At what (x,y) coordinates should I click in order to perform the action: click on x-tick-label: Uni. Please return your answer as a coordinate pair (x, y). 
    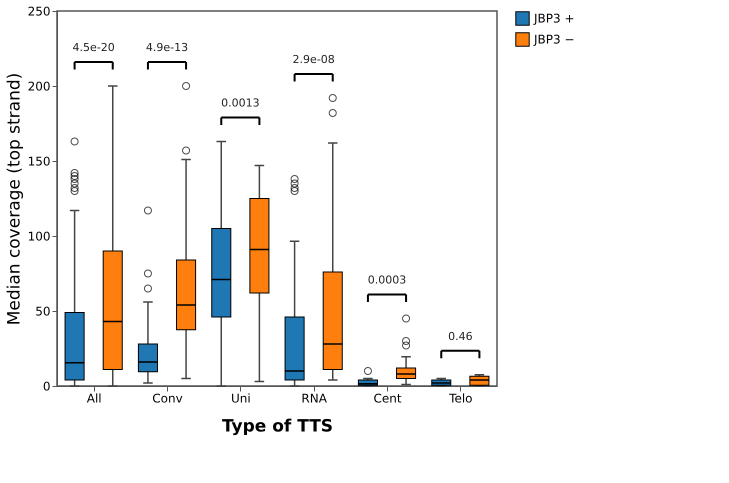
    Looking at the image, I should click on (240, 399).